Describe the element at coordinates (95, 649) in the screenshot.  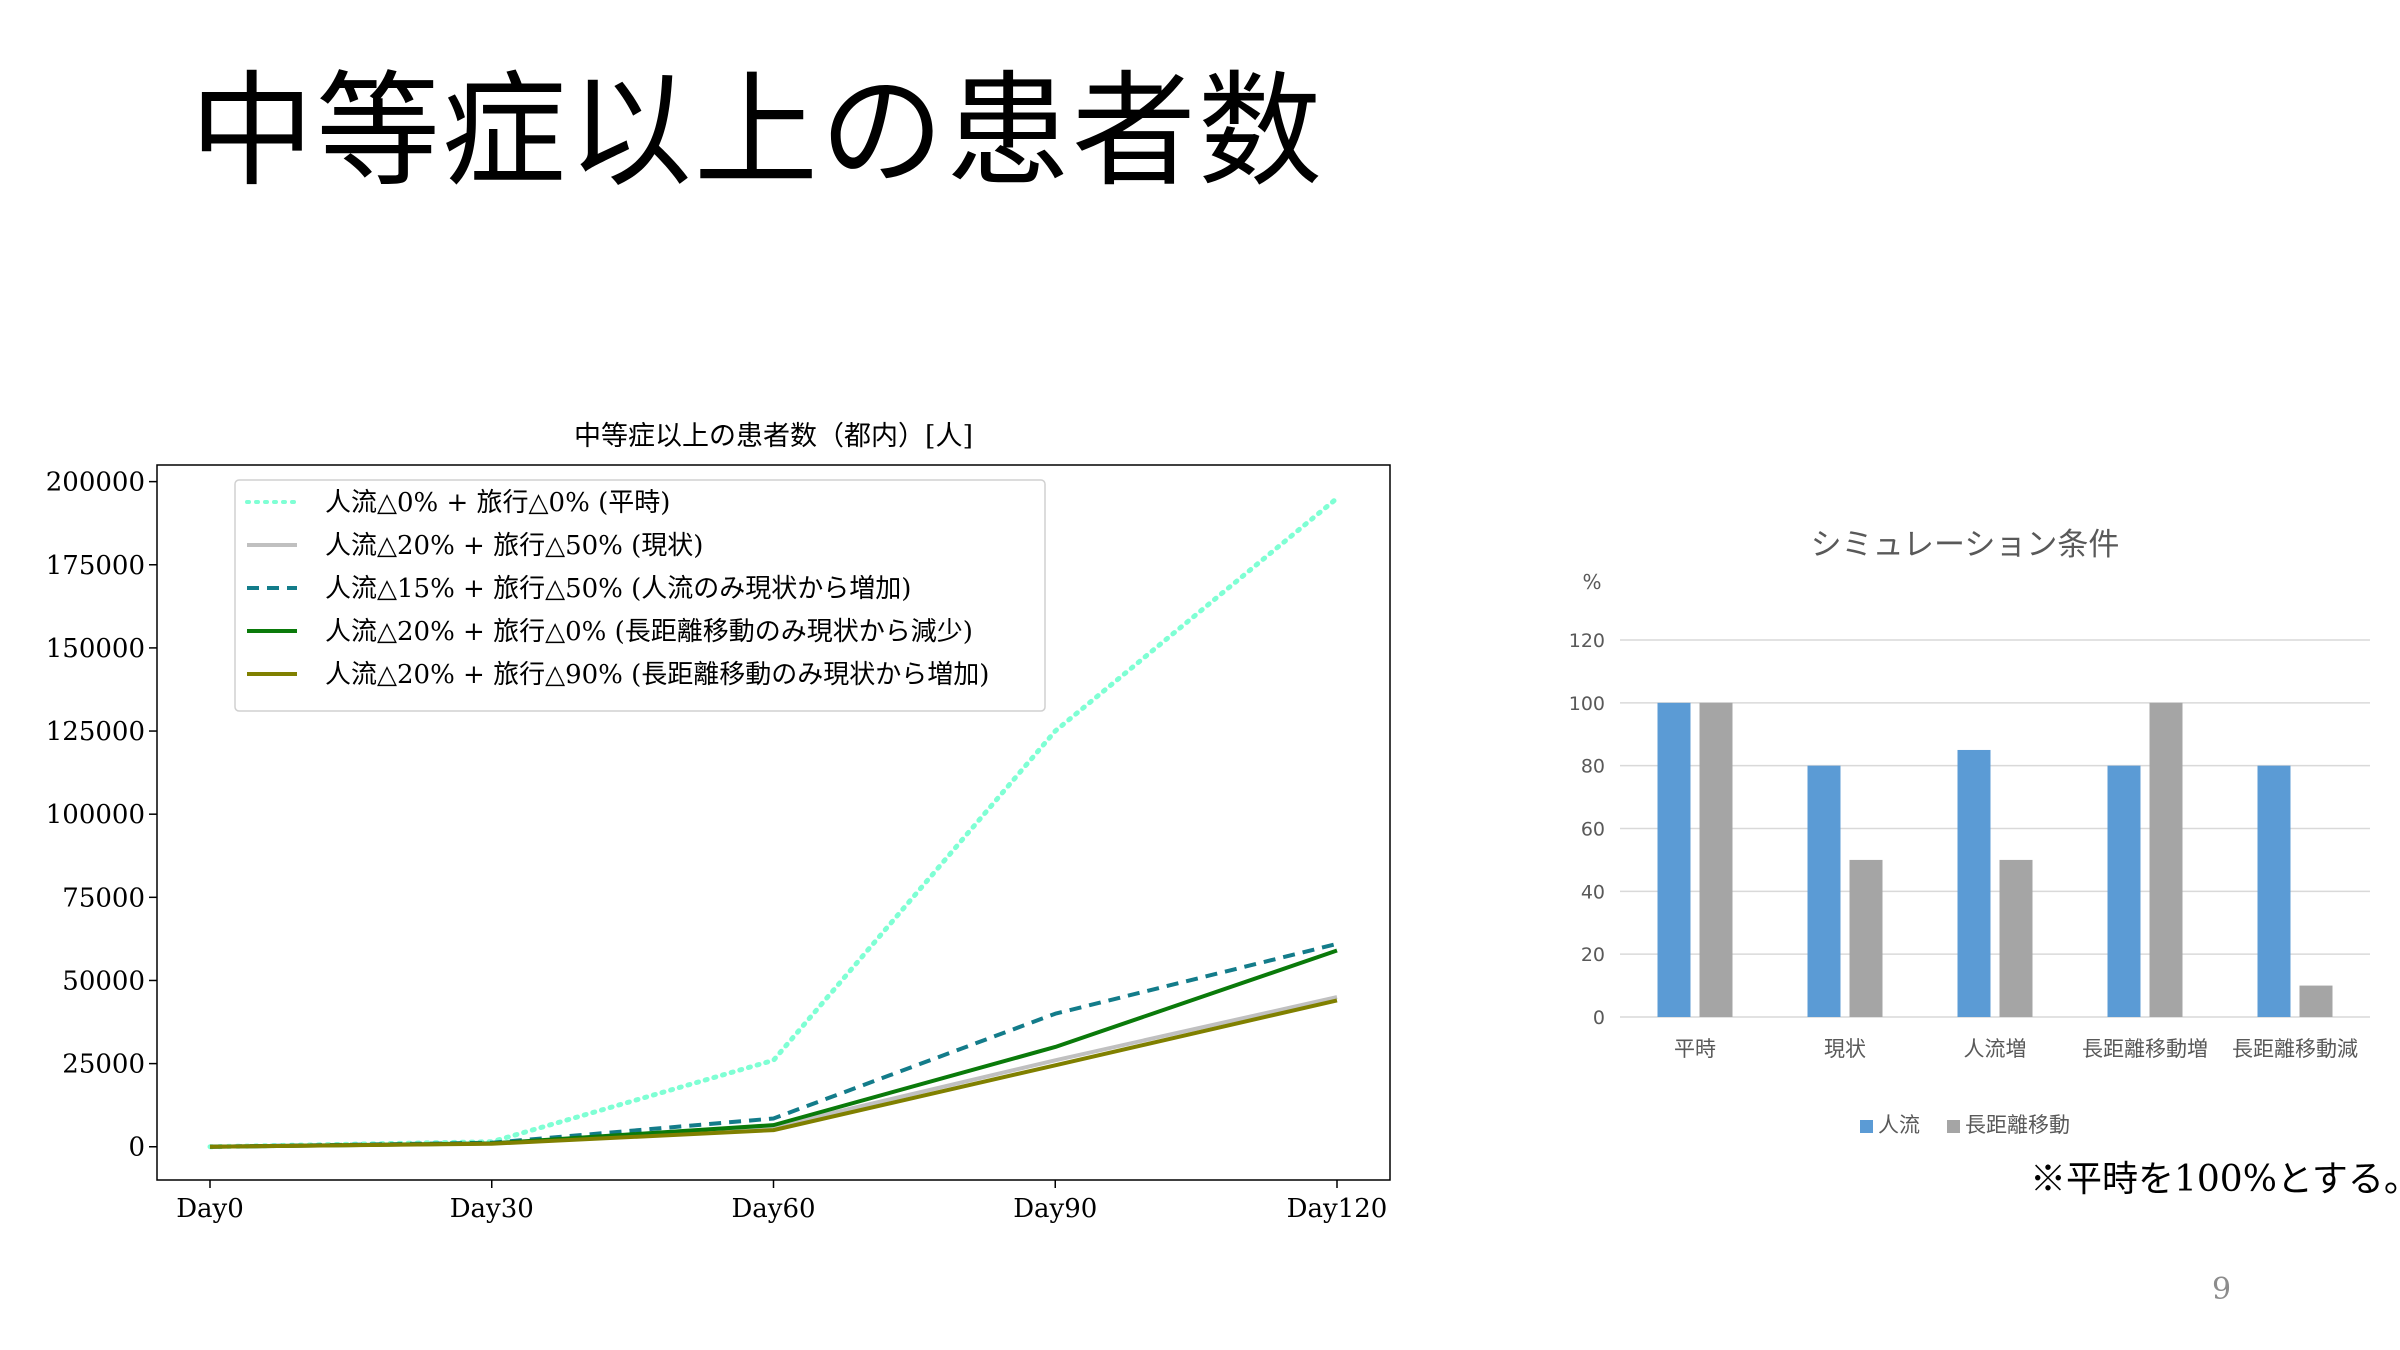
I see `y-tick-label: 150000` at that location.